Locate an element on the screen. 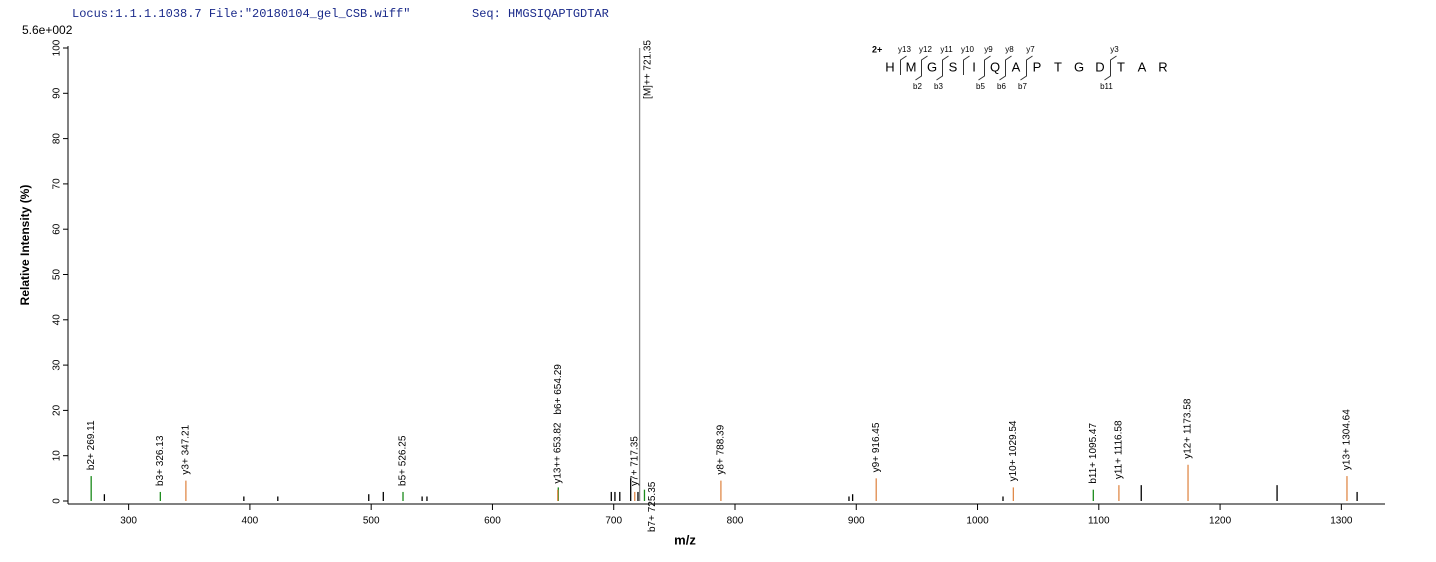 Image resolution: width=1436 pixels, height=562 pixels. x-tick-label: 1300 is located at coordinates (1341, 521).